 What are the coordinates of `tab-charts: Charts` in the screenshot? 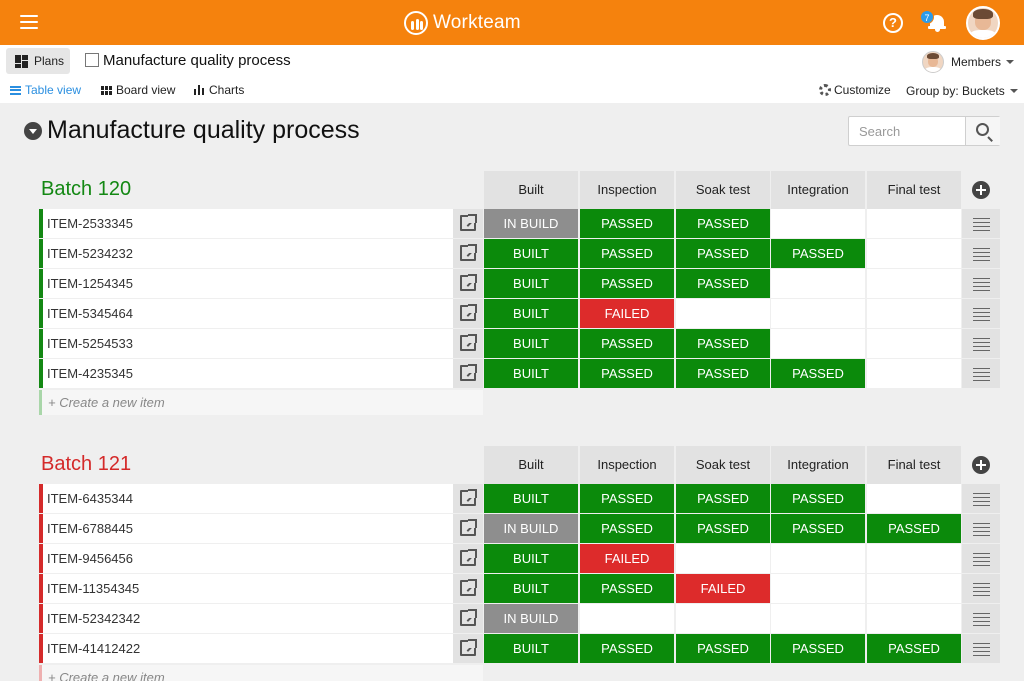 It's located at (219, 90).